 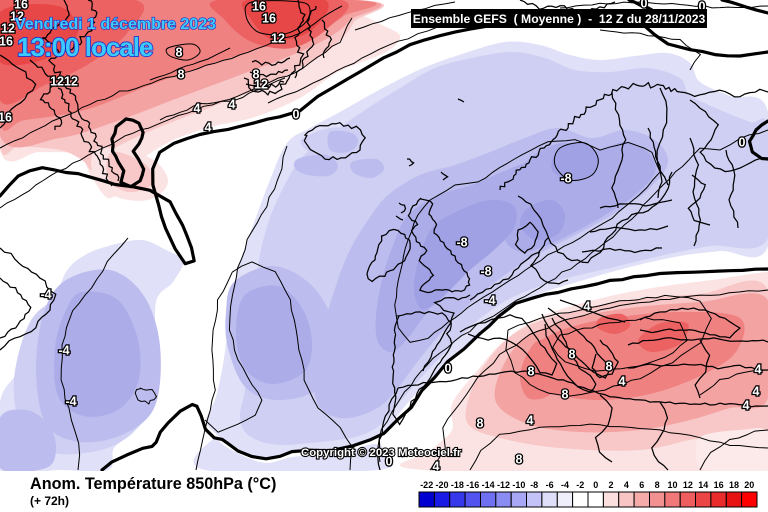 I want to click on svg-text: 6, so click(x=641, y=485).